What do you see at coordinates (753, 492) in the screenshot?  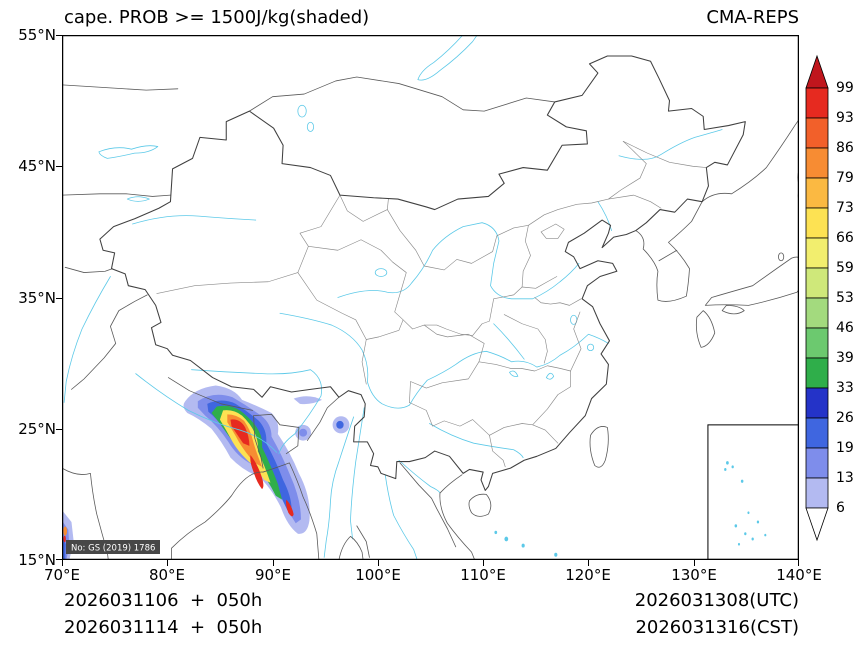 I see `south-china-sea-inset` at bounding box center [753, 492].